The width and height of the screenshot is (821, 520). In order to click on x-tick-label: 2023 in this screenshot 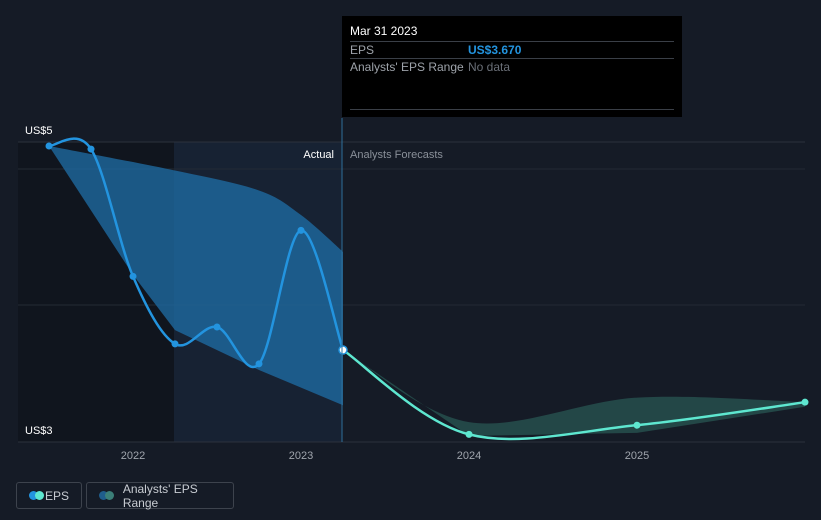, I will do `click(301, 456)`.